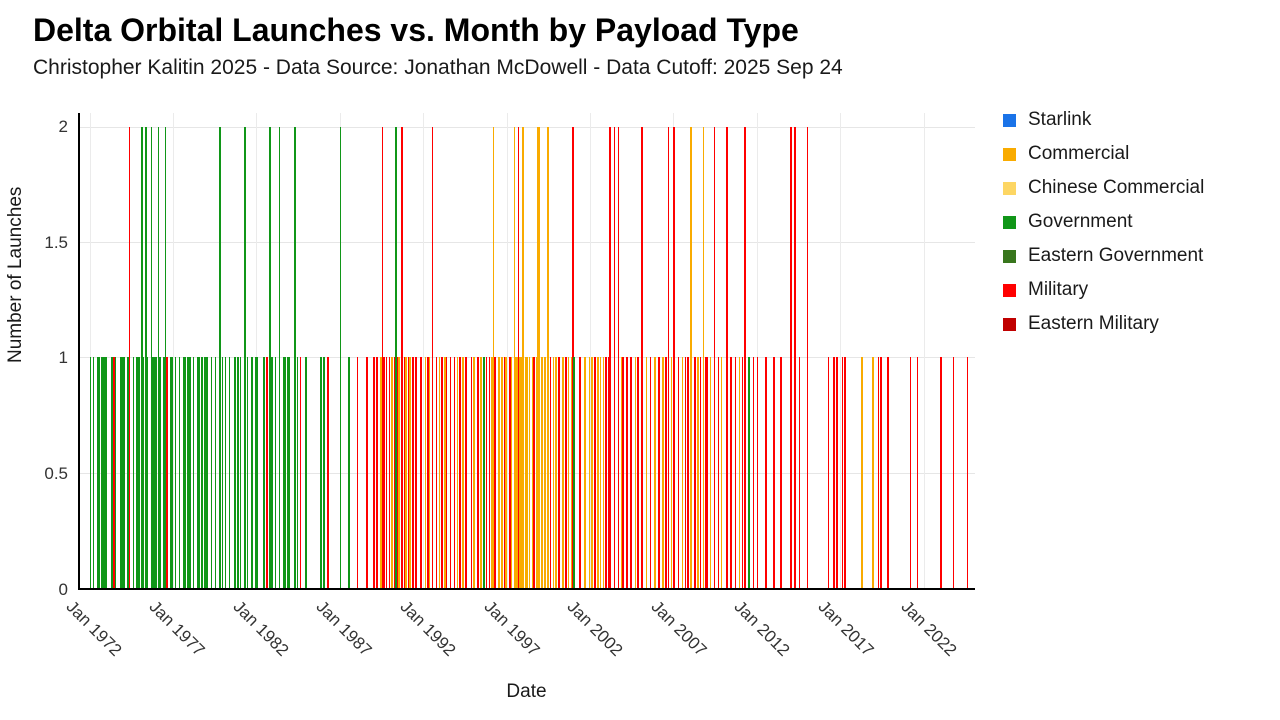 This screenshot has width=1280, height=720. I want to click on legend-item-commercial: Commercial, so click(1103, 153).